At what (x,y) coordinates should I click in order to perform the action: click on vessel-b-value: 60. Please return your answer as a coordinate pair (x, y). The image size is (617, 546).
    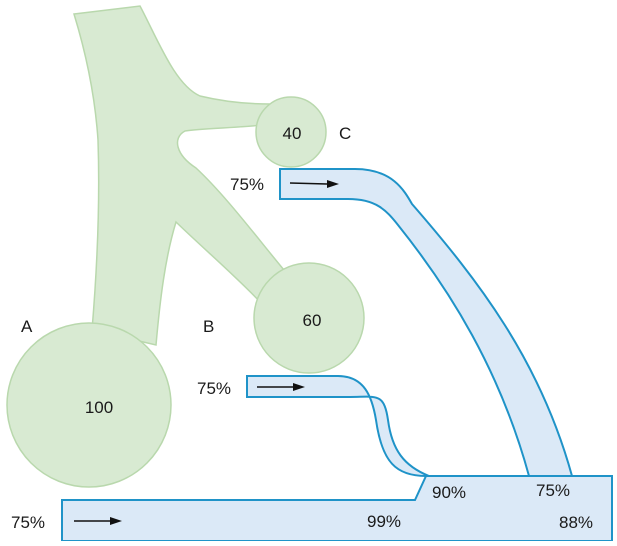
    Looking at the image, I should click on (312, 320).